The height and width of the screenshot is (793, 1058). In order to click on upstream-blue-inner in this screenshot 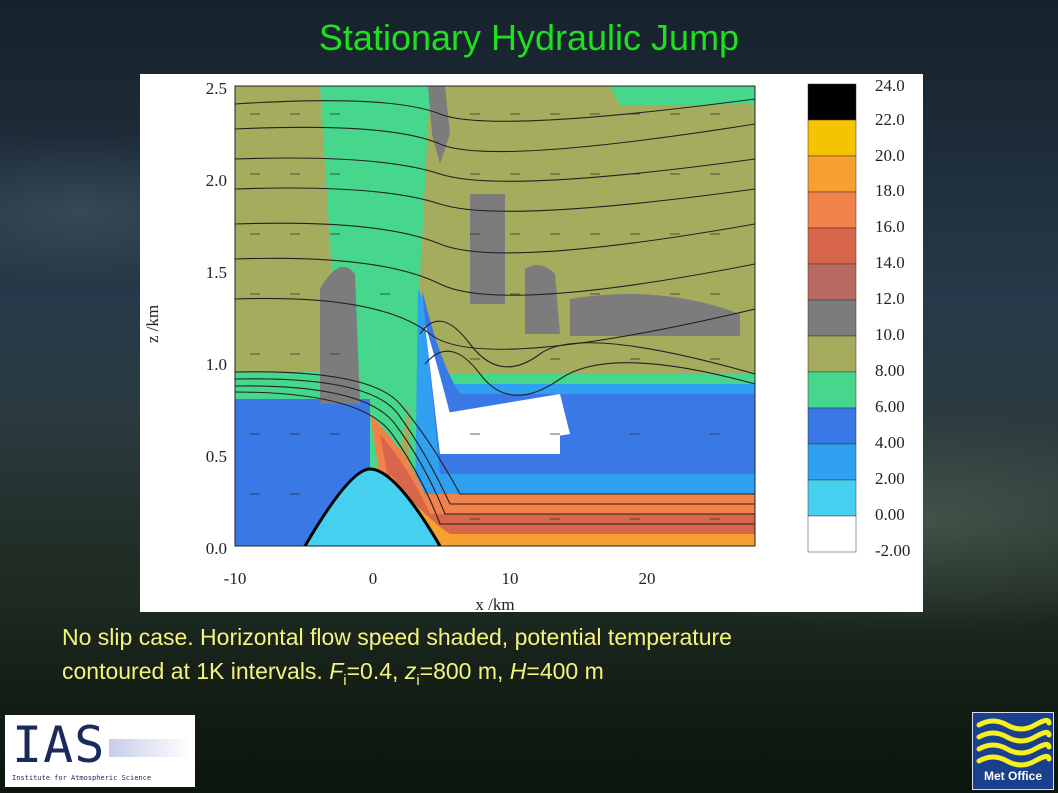, I will do `click(280, 474)`.